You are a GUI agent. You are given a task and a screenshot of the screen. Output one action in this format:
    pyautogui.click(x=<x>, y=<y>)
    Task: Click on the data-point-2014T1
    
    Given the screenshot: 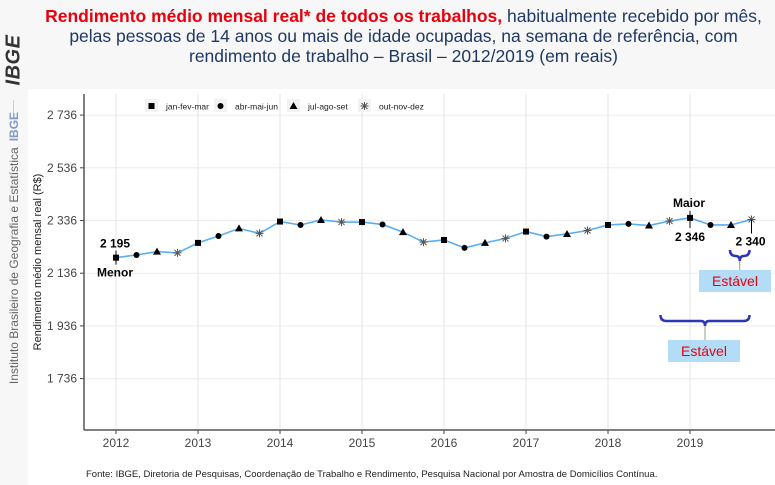 What is the action you would take?
    pyautogui.click(x=280, y=221)
    